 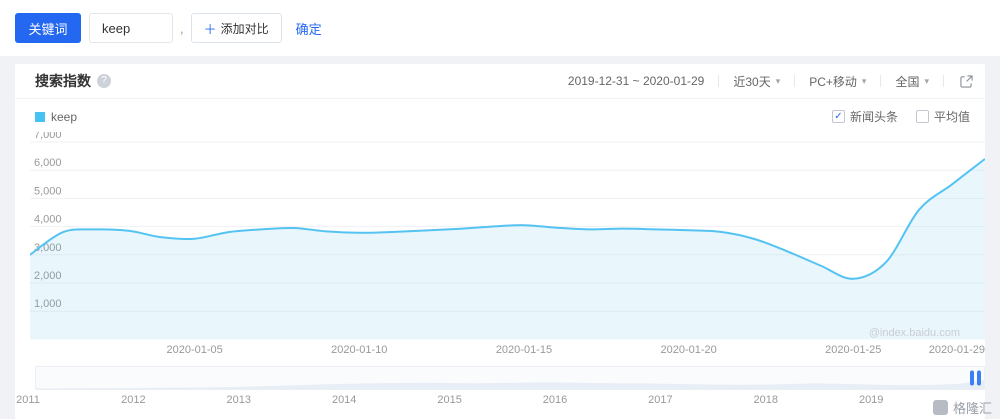 I want to click on timeline-year-label: 2019, so click(x=871, y=400).